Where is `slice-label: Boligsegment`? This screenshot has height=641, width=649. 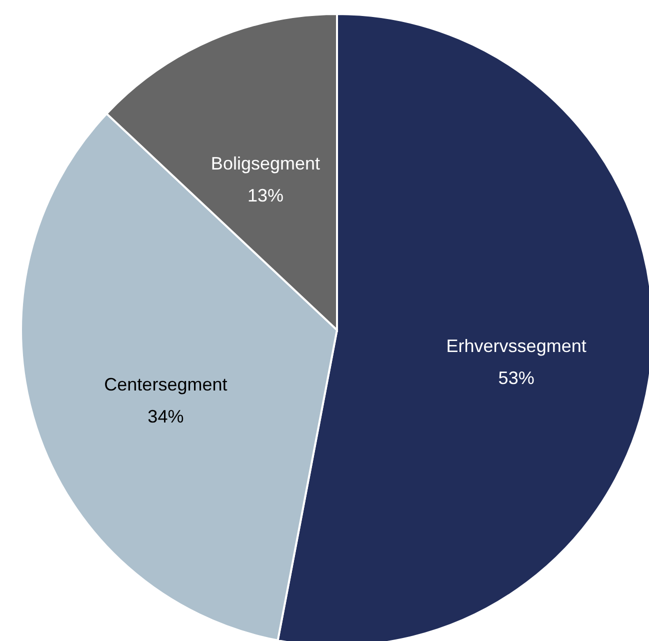 slice-label: Boligsegment is located at coordinates (265, 164).